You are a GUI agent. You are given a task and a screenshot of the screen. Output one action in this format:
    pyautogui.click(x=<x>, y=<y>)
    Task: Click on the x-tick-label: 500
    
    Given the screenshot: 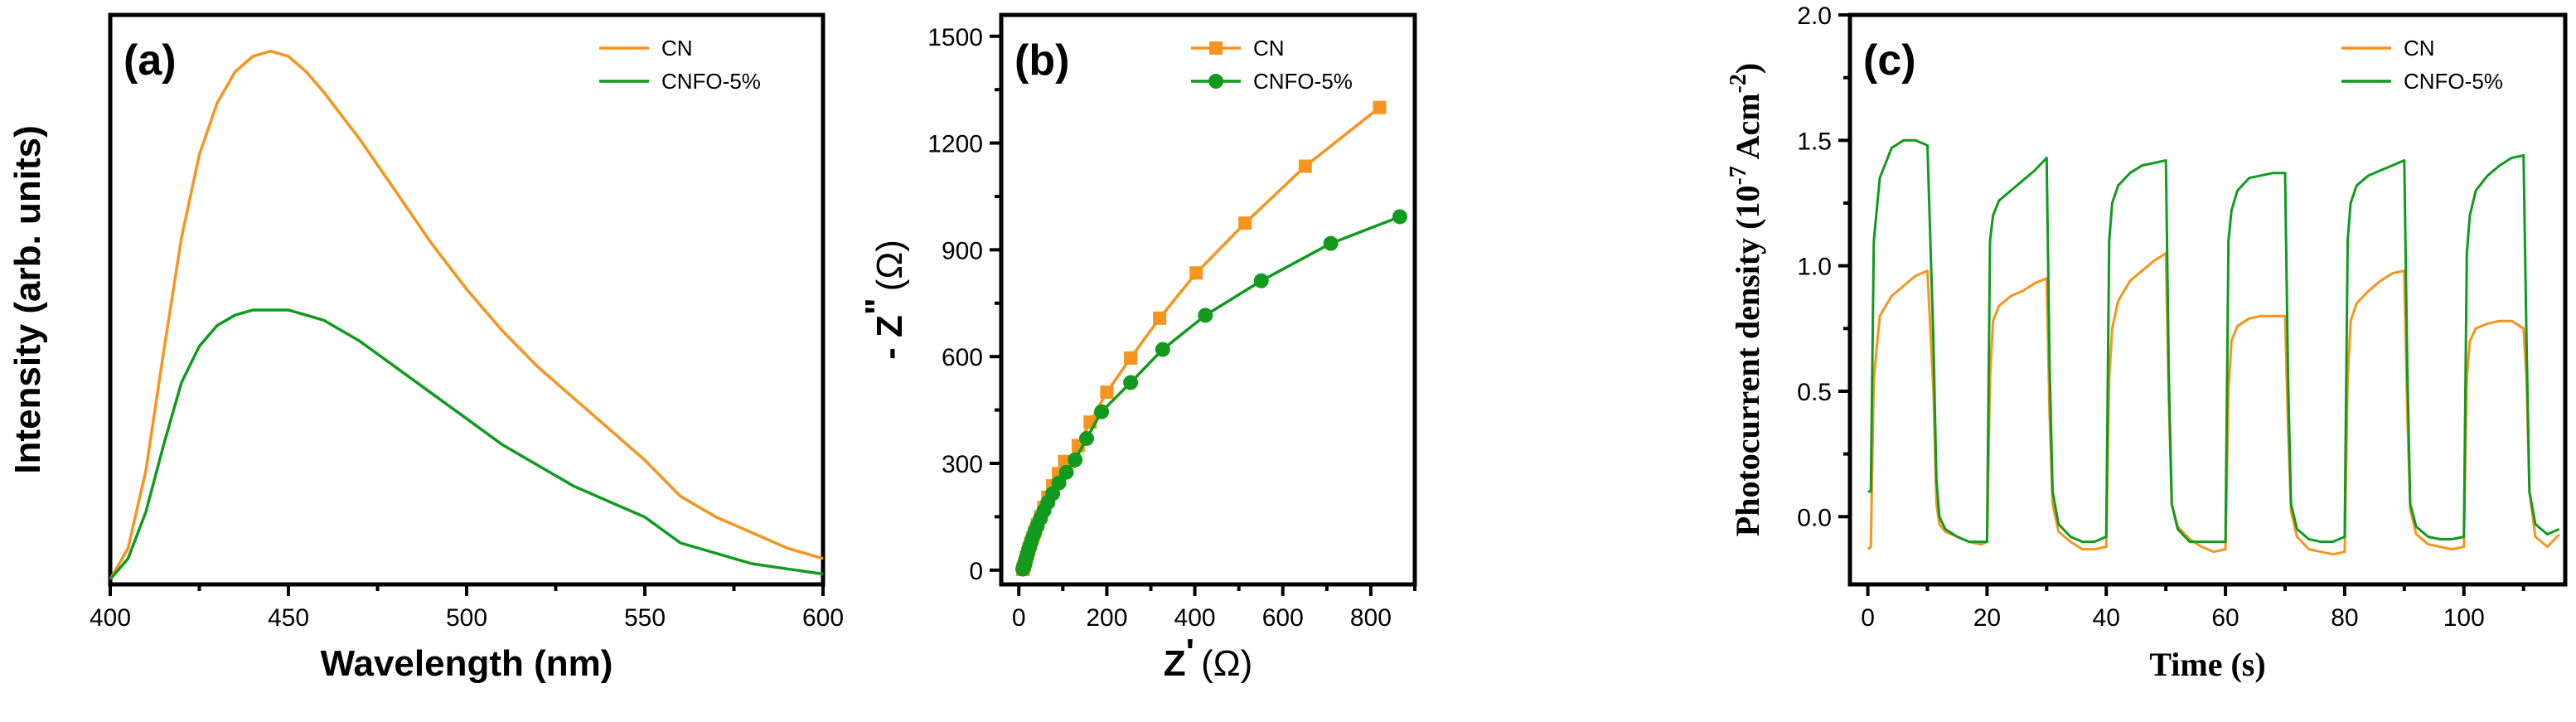 What is the action you would take?
    pyautogui.click(x=466, y=618)
    